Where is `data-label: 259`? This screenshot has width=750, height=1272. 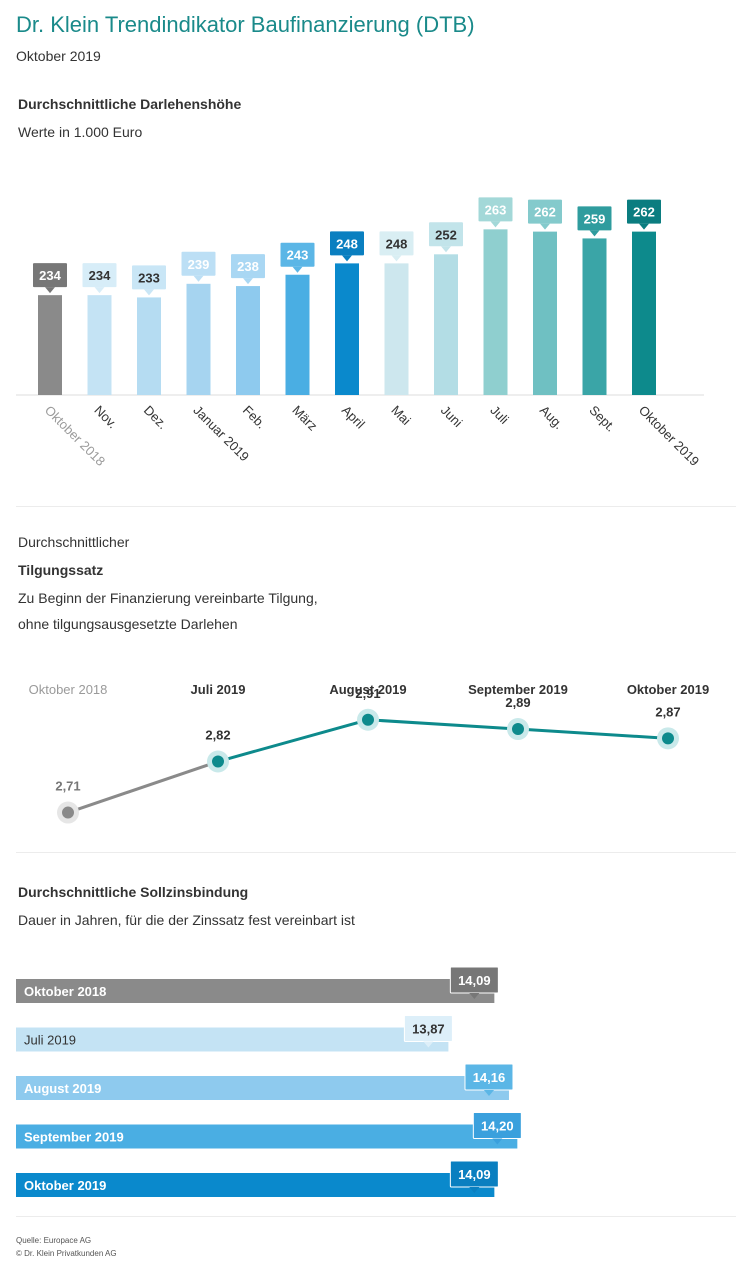
data-label: 259 is located at coordinates (595, 218).